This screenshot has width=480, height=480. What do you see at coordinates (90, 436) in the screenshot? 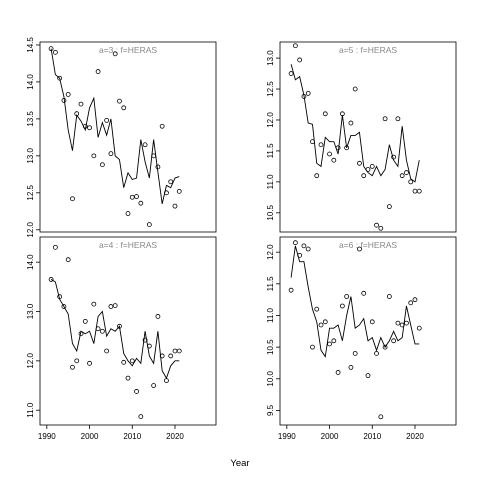
I see `x-tick-label: 2000` at bounding box center [90, 436].